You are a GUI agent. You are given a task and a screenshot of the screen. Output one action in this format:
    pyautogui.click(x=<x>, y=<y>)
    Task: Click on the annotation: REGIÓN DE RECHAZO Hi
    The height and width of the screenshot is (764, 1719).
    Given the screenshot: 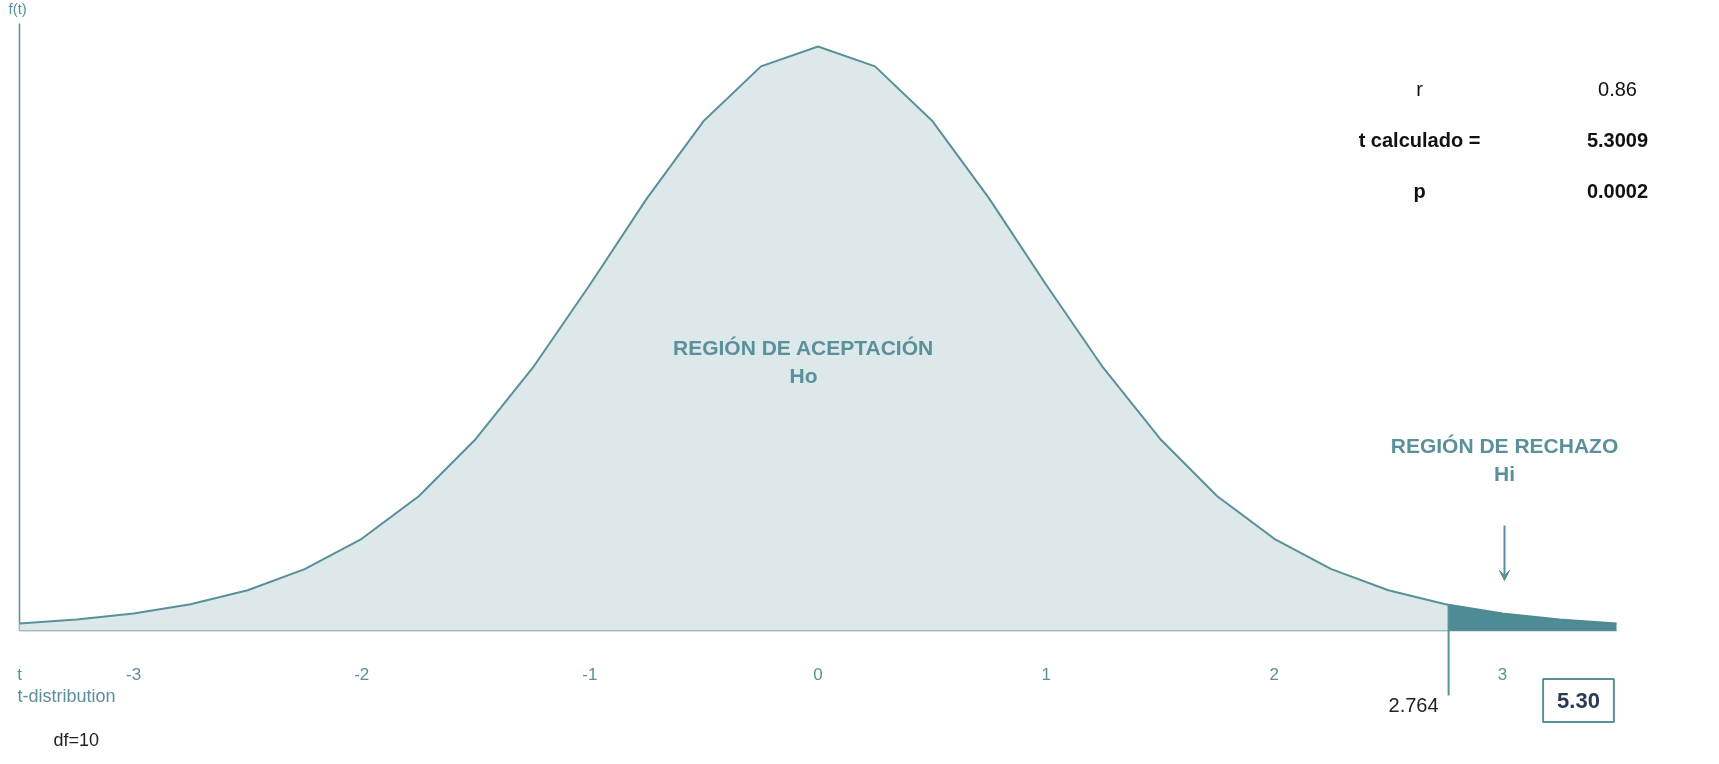 What is the action you would take?
    pyautogui.click(x=1504, y=459)
    